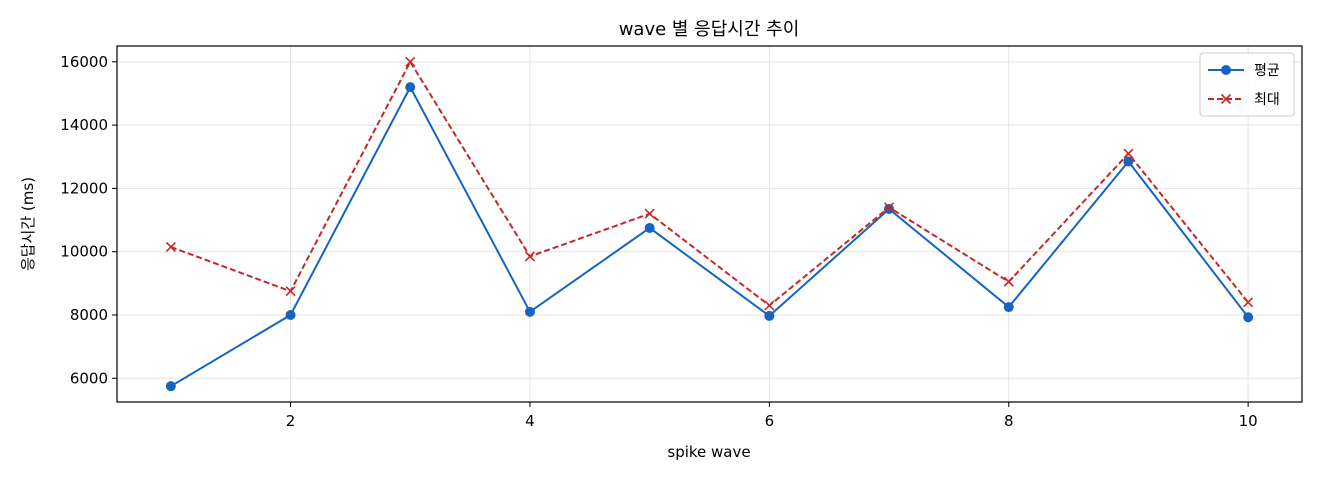  I want to click on legend-item: 최대, so click(1244, 100).